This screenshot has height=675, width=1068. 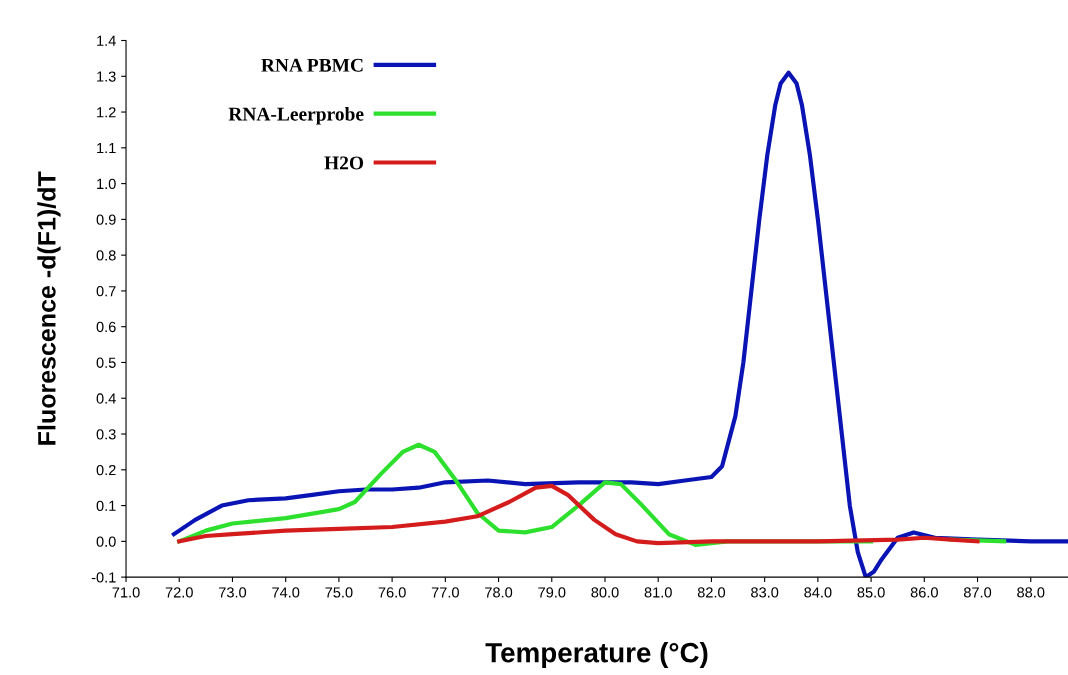 I want to click on y-tick-label: 0.1, so click(x=106, y=505).